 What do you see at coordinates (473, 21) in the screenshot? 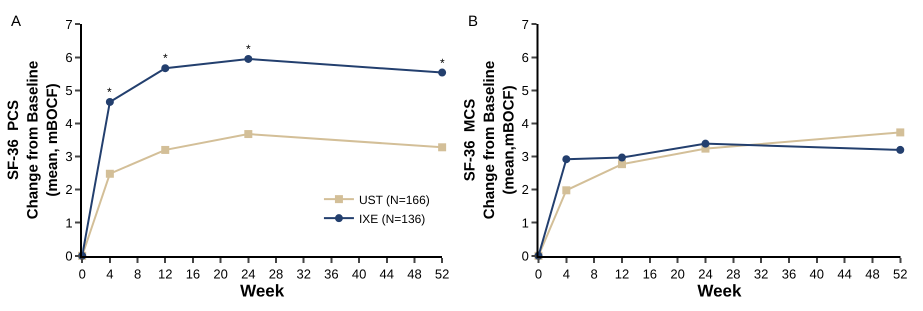
I see `chart-title: B` at bounding box center [473, 21].